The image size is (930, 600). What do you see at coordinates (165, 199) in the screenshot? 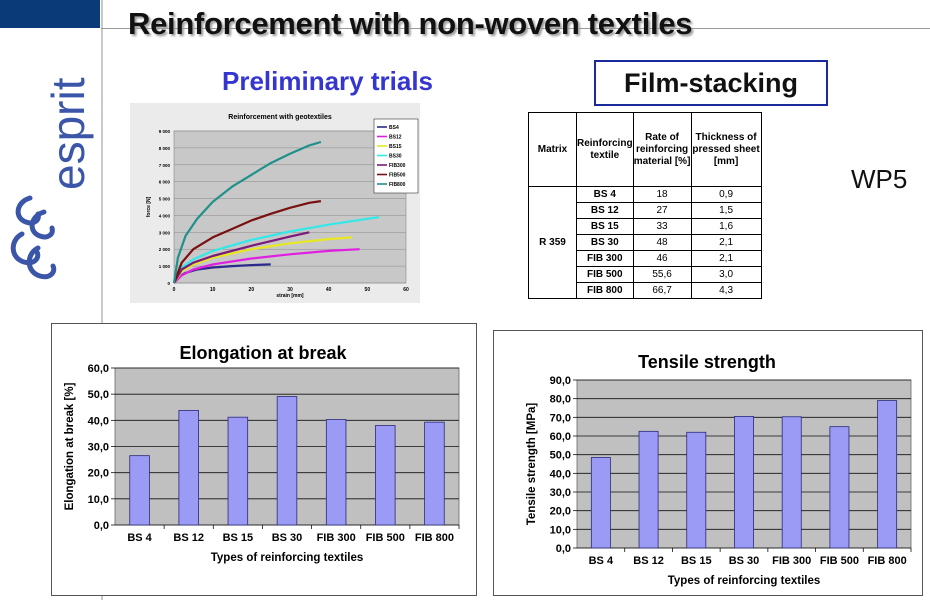
I see `y-tick-label: 5 000` at bounding box center [165, 199].